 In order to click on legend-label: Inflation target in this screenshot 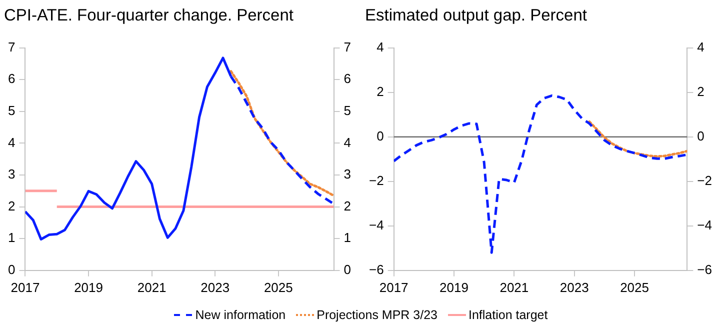, I will do `click(508, 315)`.